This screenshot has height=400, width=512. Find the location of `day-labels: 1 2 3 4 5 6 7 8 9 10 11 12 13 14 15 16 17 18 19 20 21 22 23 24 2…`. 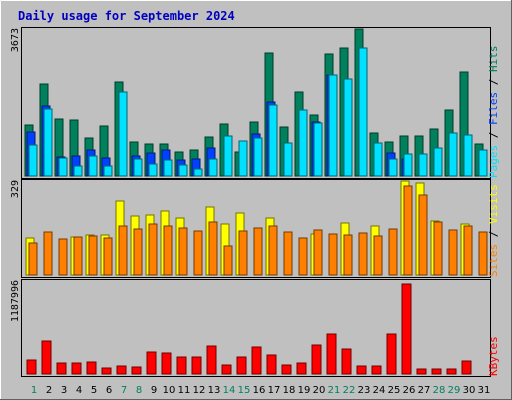

day-labels: 1 2 3 4 5 6 7 8 9 10 11 12 13 14 15 16 17 18 19 20 21 22 23 24 2… is located at coordinates (261, 390).